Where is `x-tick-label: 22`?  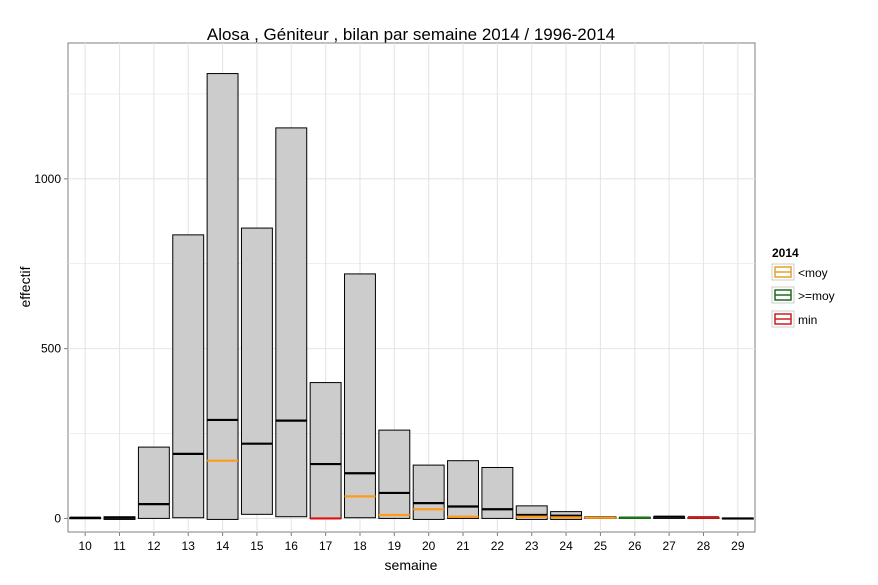 x-tick-label: 22 is located at coordinates (498, 546).